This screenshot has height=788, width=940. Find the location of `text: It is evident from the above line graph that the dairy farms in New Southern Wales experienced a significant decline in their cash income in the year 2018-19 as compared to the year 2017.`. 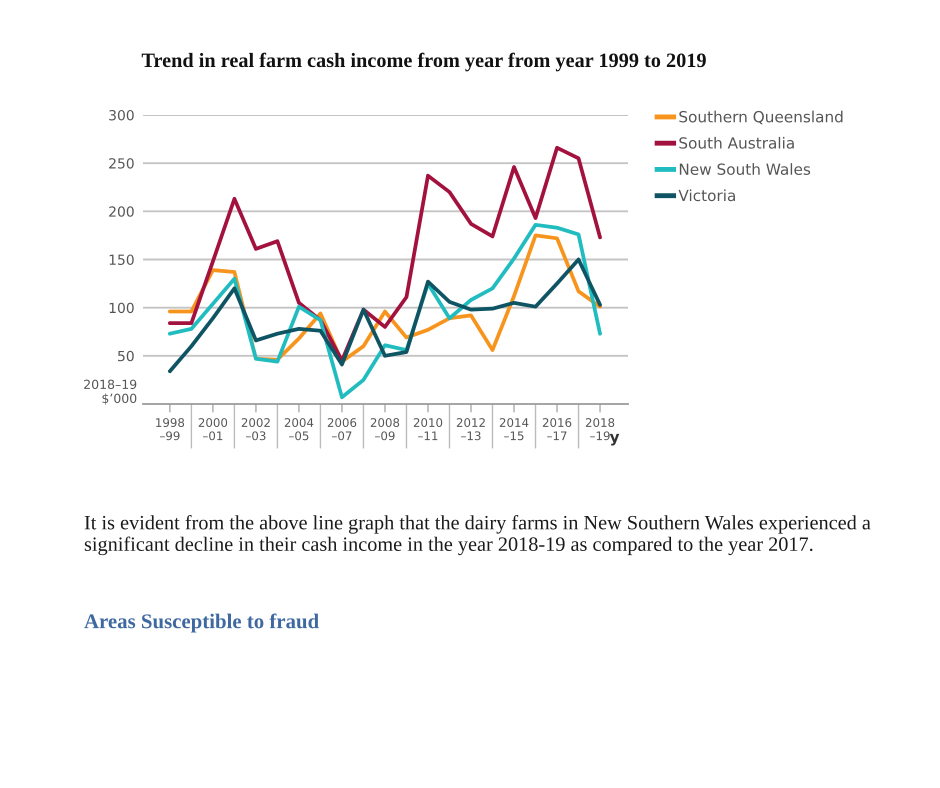

text: It is evident from the above line graph that the dairy farms in New Southern Wales experienced a significant decline in their cash income in the year 2018-19 as compared to the year 2017. is located at coordinates (477, 535).